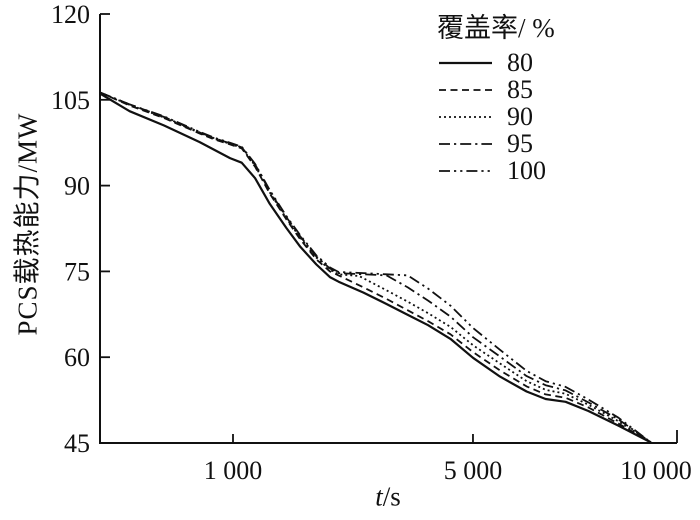  Describe the element at coordinates (520, 62) in the screenshot. I see `legend-label-80: 80` at that location.